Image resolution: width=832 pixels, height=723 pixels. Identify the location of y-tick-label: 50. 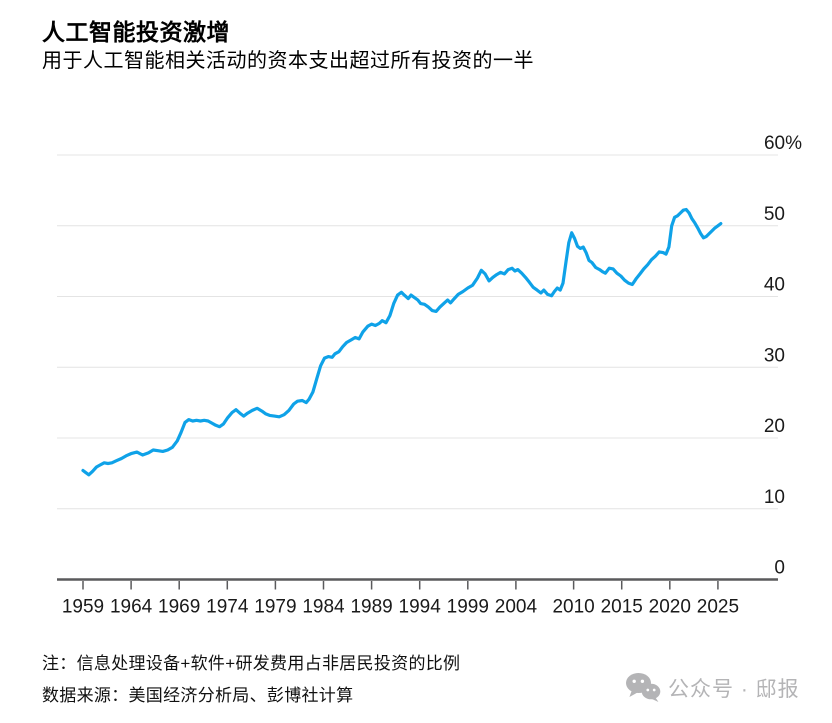
(774, 214).